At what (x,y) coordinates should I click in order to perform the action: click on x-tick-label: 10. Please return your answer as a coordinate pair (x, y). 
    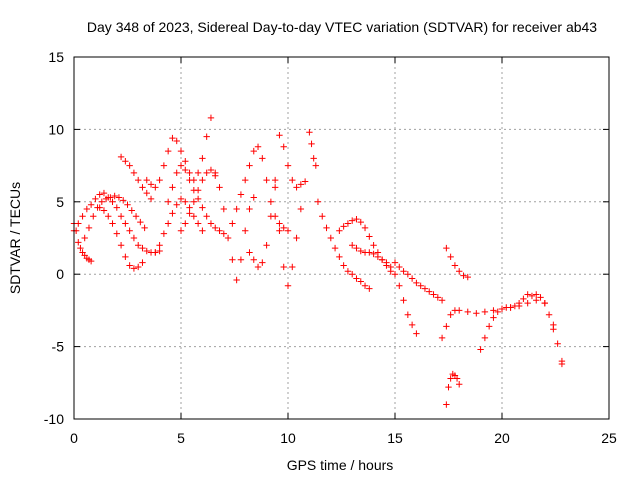
    Looking at the image, I should click on (288, 438).